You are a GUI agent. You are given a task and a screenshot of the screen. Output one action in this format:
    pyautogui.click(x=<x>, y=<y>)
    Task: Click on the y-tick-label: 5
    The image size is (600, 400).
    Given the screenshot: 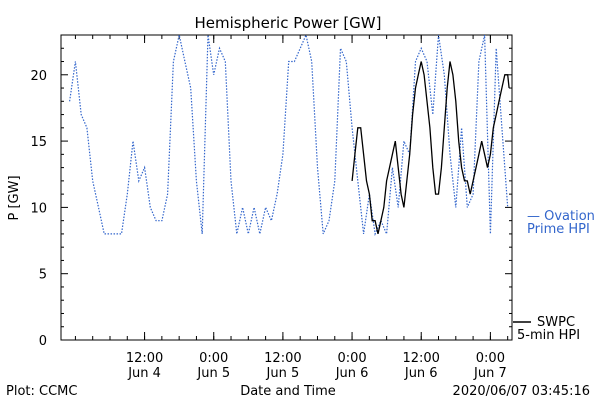 What is the action you would take?
    pyautogui.click(x=43, y=275)
    